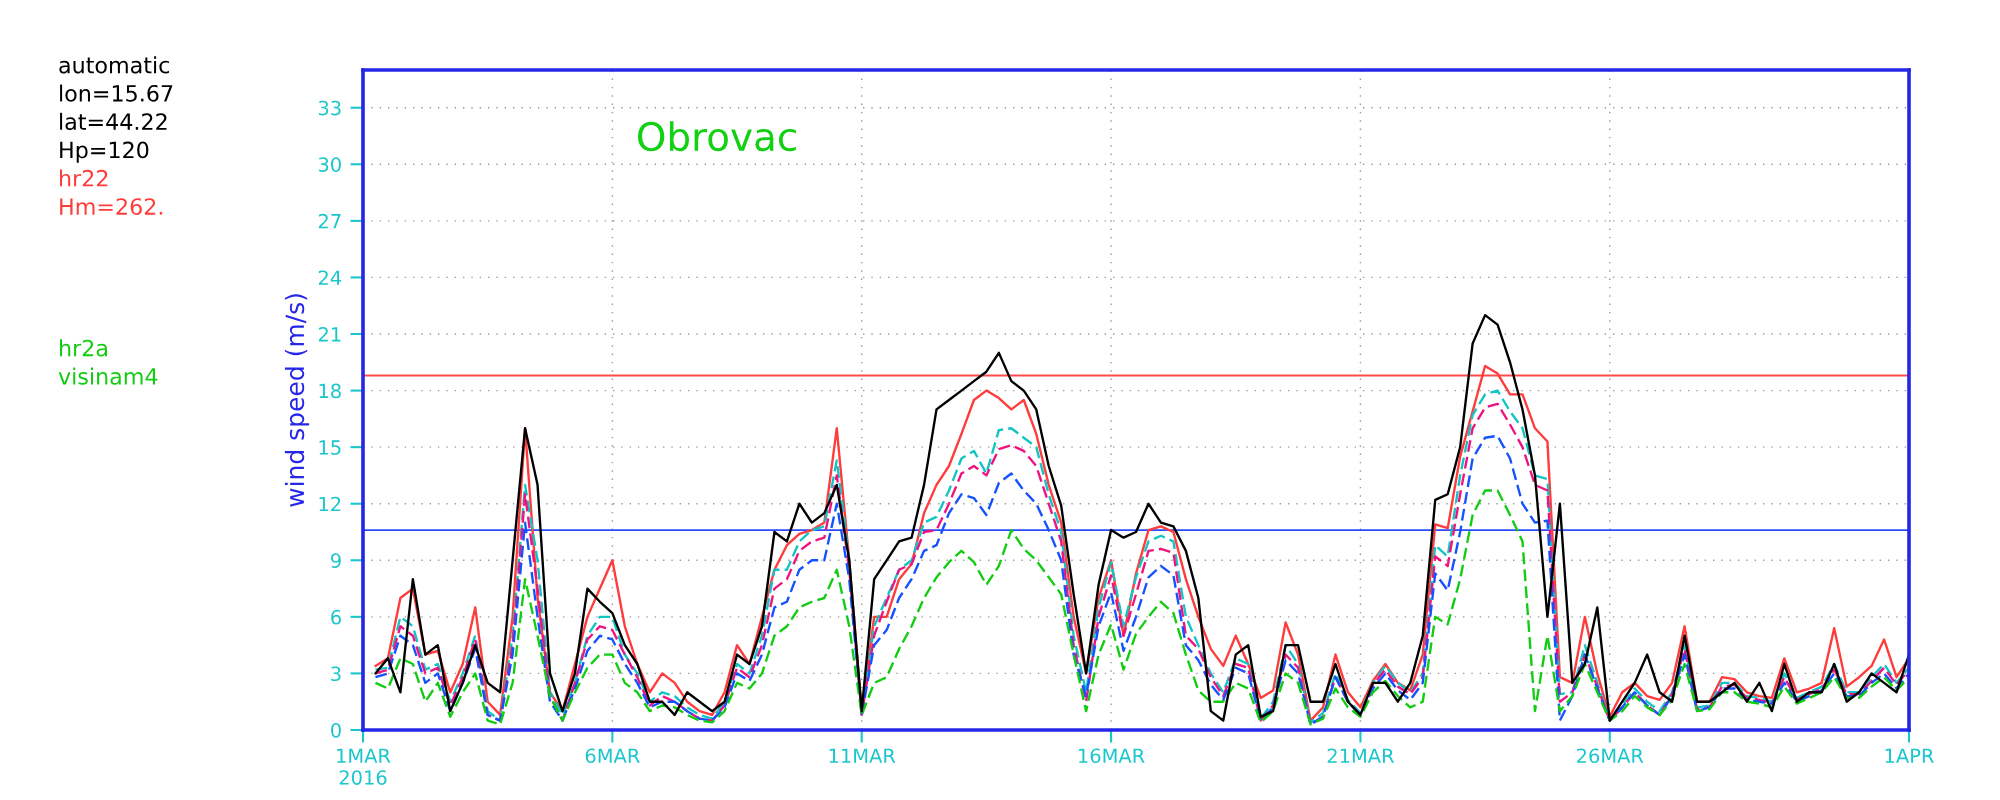 The image size is (2000, 800). Describe the element at coordinates (330, 504) in the screenshot. I see `y-tick-label: 12` at that location.